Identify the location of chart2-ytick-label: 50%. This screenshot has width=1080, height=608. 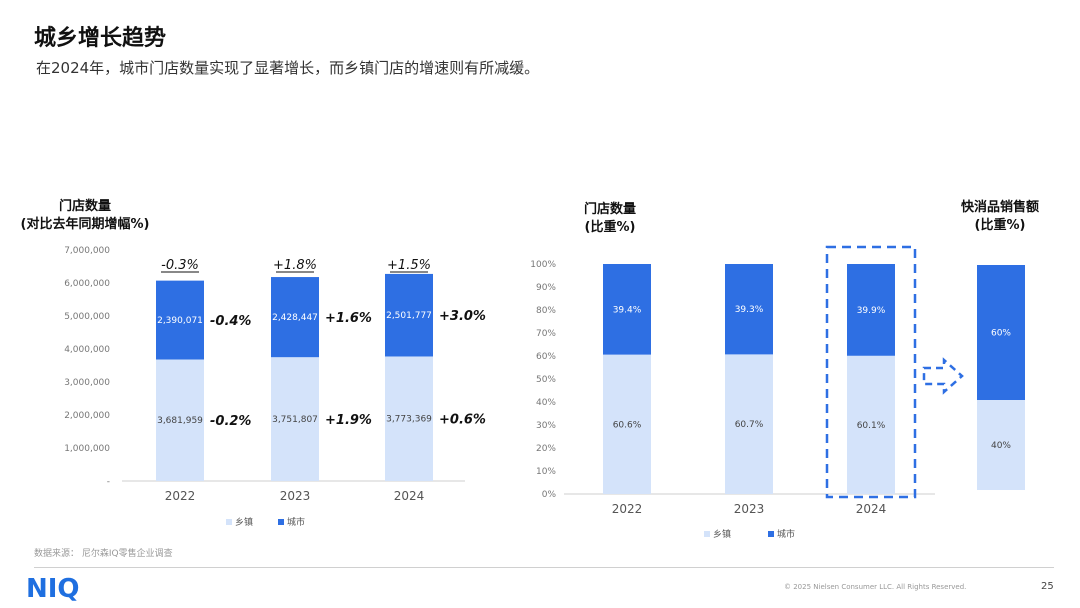
(546, 380).